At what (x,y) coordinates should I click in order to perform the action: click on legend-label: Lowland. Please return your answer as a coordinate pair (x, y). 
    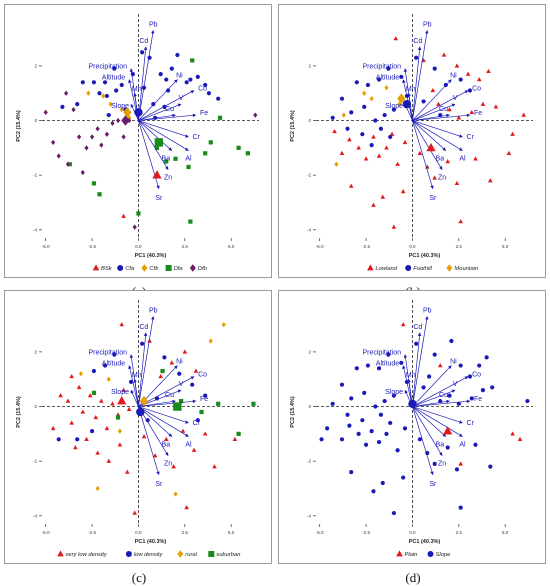
    Looking at the image, I should click on (386, 269).